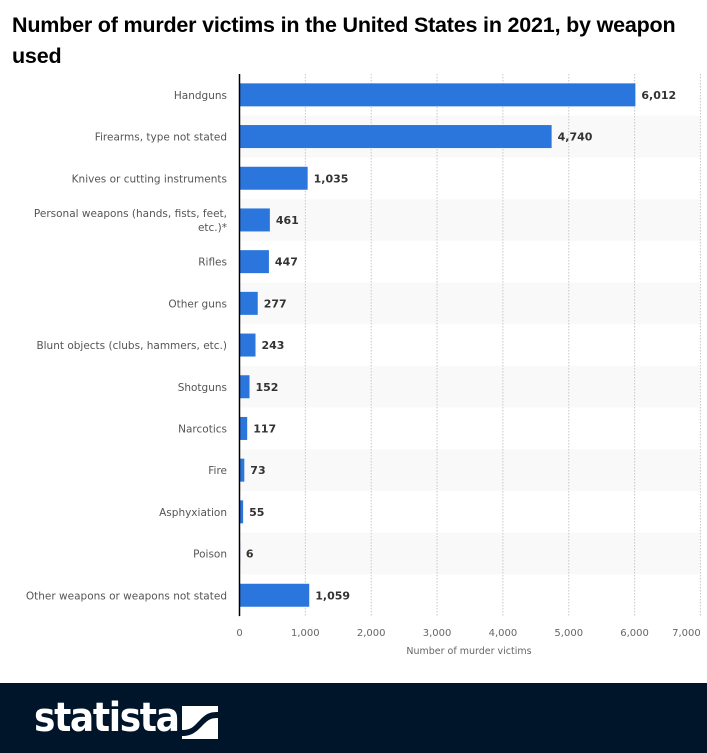 Image resolution: width=707 pixels, height=753 pixels. Describe the element at coordinates (212, 228) in the screenshot. I see `category-label-line: etc.)*` at that location.